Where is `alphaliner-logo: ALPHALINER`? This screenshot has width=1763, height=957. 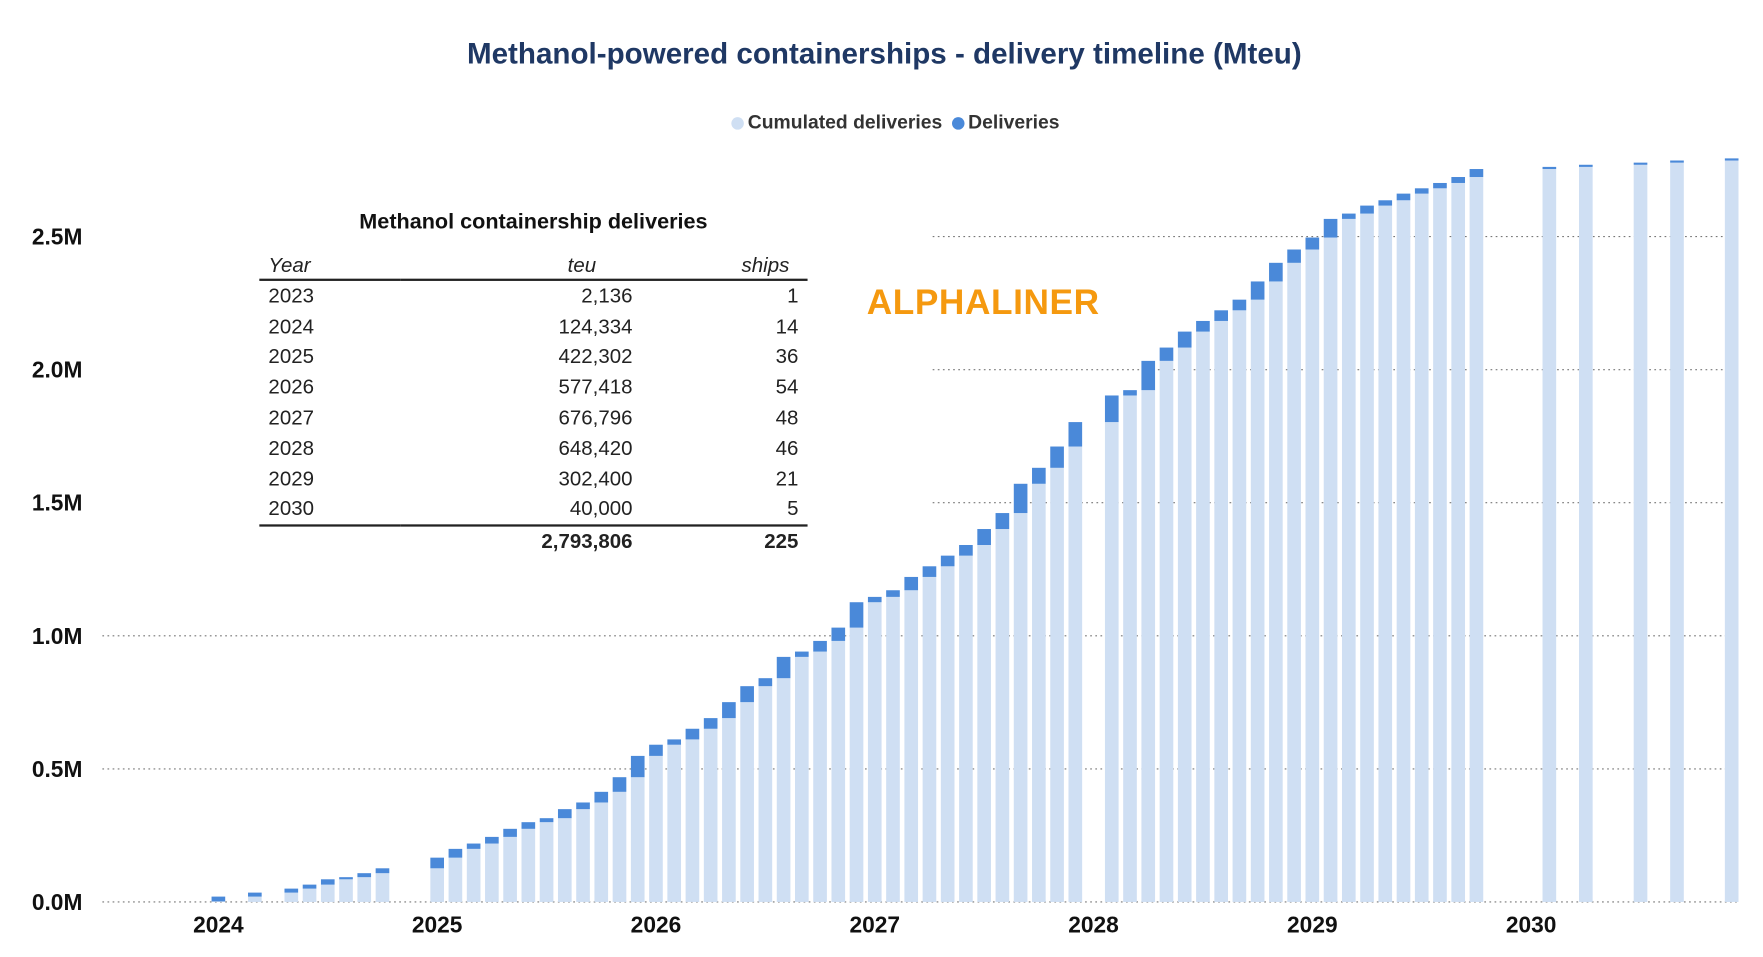
alphaliner-logo: ALPHALINER is located at coordinates (983, 302).